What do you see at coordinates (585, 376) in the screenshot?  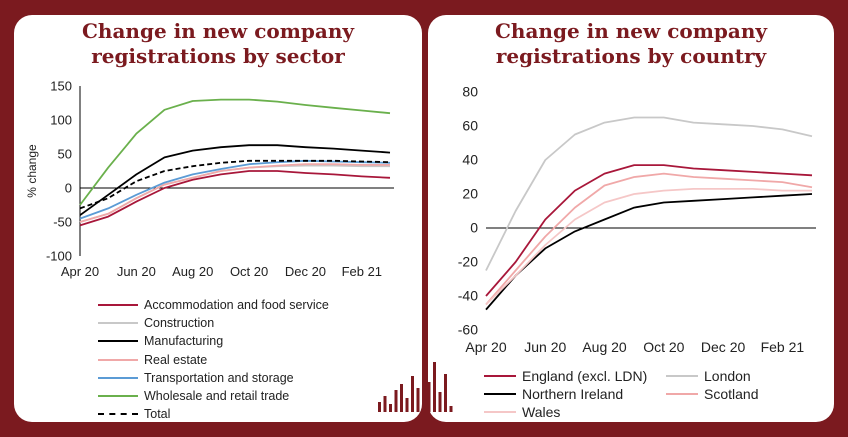 I see `legend-label: England (excl. LDN)` at bounding box center [585, 376].